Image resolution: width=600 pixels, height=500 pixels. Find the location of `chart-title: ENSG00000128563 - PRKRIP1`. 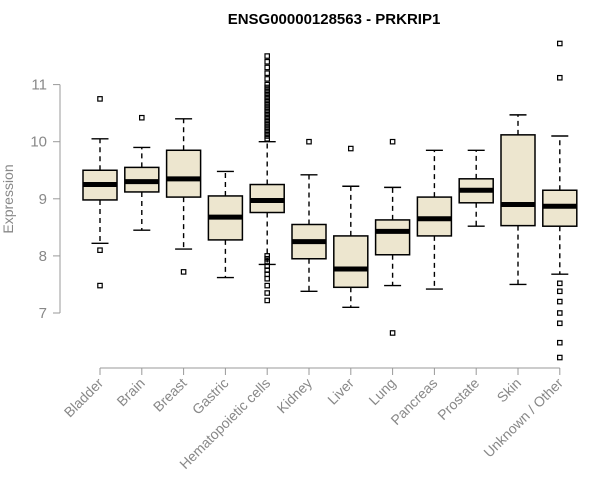

chart-title: ENSG00000128563 - PRKRIP1 is located at coordinates (334, 19).